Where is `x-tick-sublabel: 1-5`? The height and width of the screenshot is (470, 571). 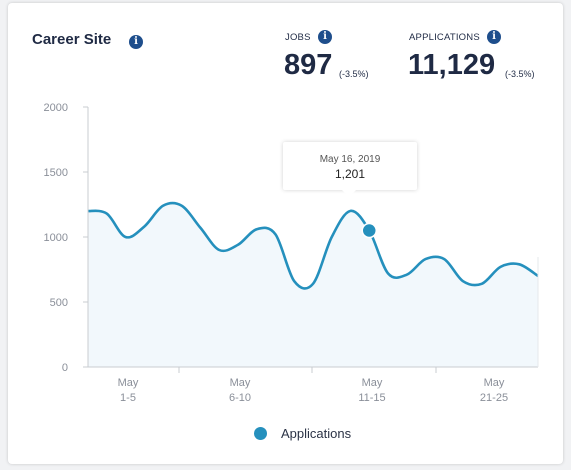 x-tick-sublabel: 1-5 is located at coordinates (128, 398).